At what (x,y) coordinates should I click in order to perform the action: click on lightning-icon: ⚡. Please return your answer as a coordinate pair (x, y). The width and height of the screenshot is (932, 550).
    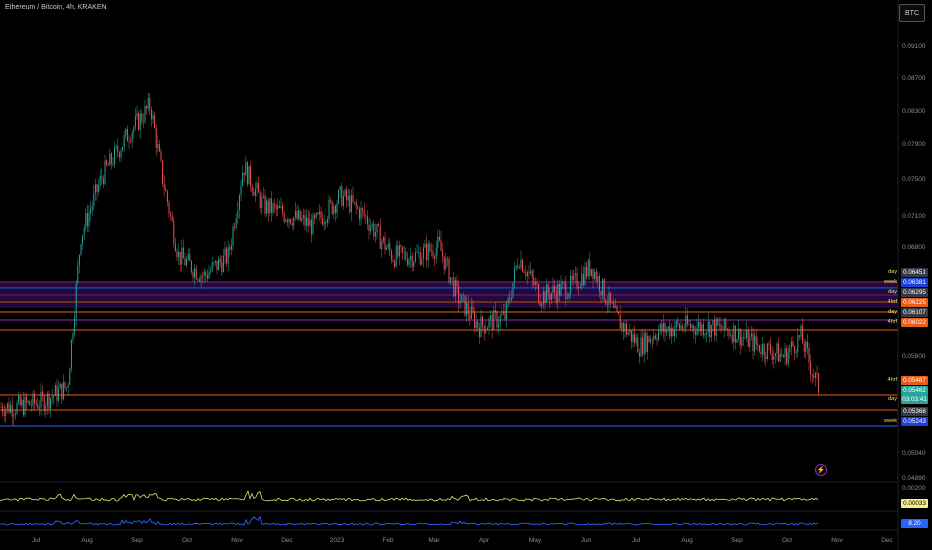
    Looking at the image, I should click on (821, 470).